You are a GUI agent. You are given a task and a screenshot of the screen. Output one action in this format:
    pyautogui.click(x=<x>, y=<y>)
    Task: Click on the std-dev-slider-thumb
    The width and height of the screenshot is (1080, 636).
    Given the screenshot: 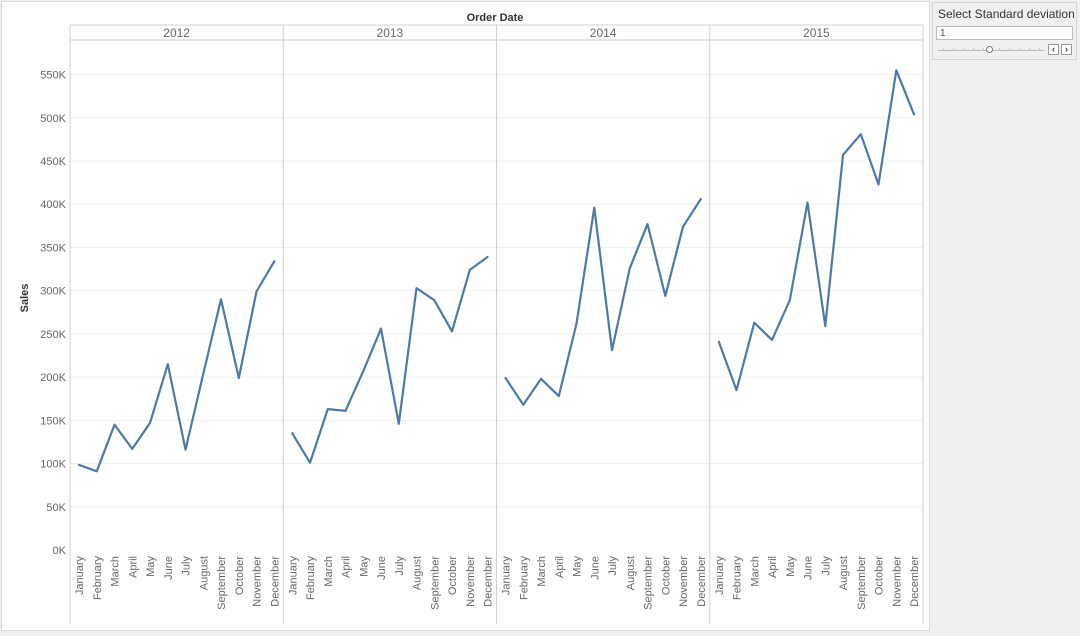 What is the action you would take?
    pyautogui.click(x=989, y=49)
    